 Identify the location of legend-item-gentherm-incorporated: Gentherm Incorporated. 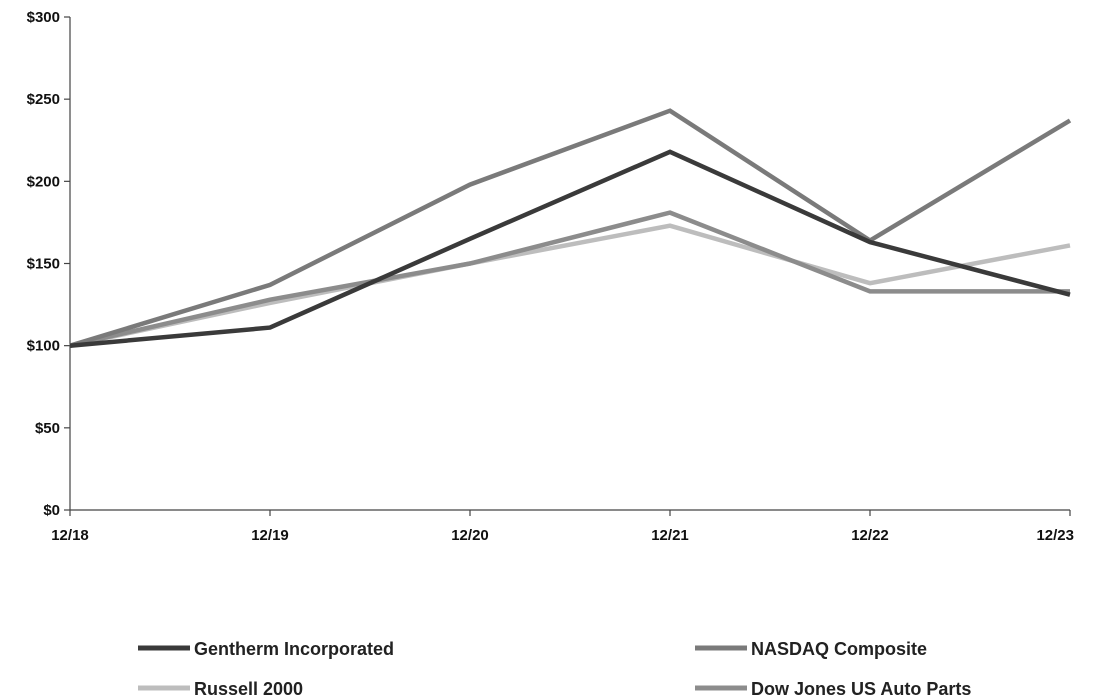
(266, 649).